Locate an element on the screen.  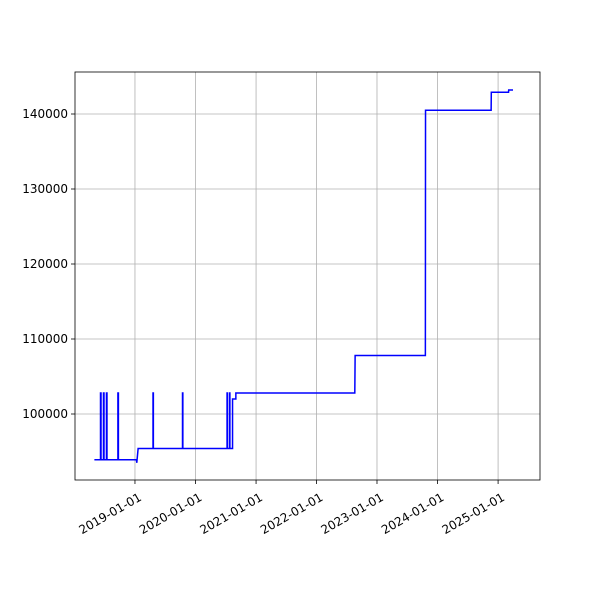
y-tick-label: 110000 is located at coordinates (45, 339).